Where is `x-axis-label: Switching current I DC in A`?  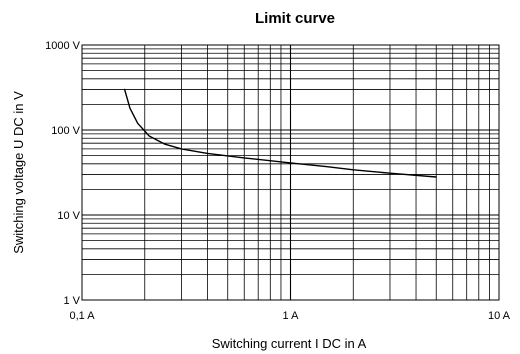 x-axis-label: Switching current I DC in A is located at coordinates (289, 343).